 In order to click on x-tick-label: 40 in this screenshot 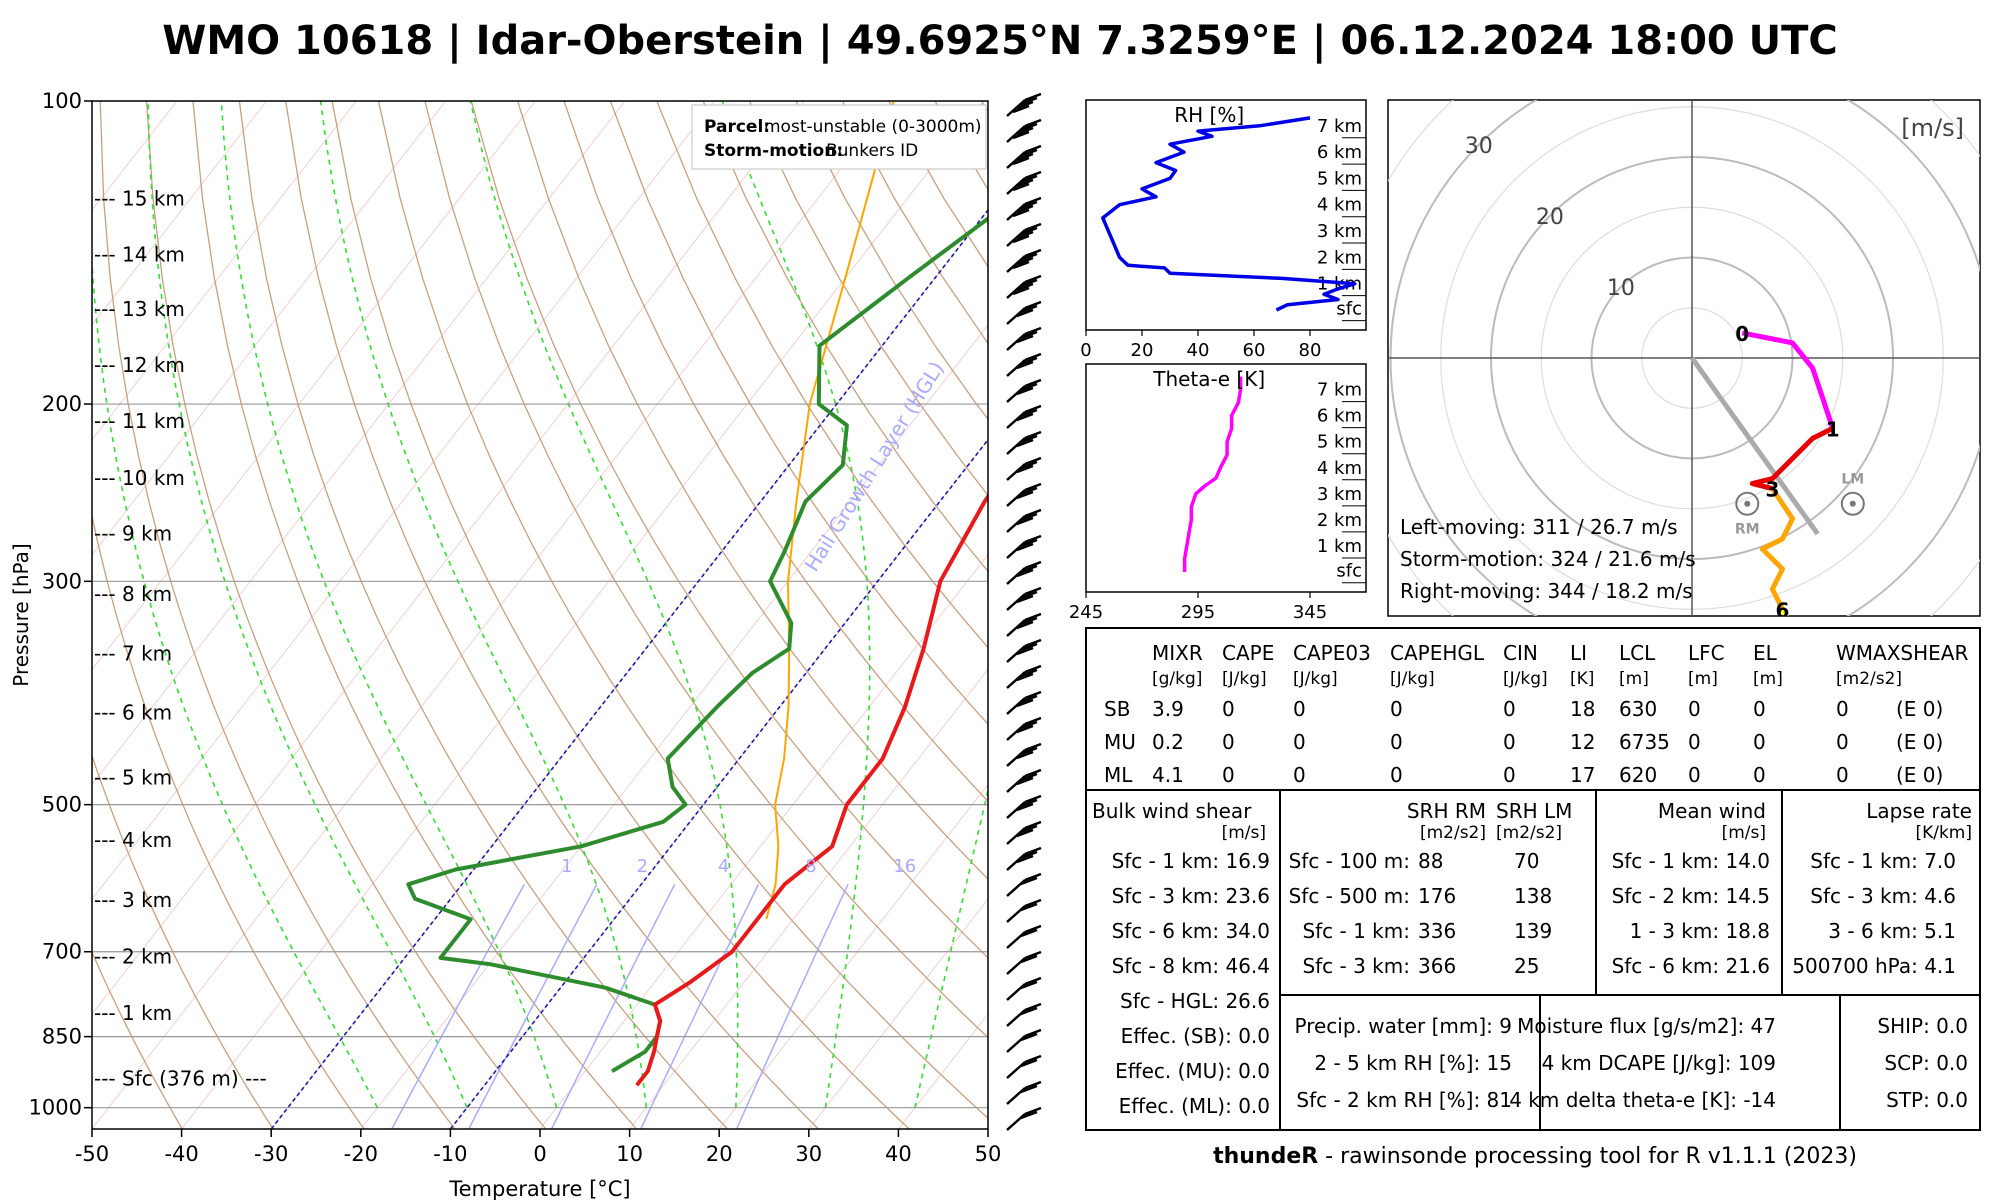, I will do `click(898, 1154)`.